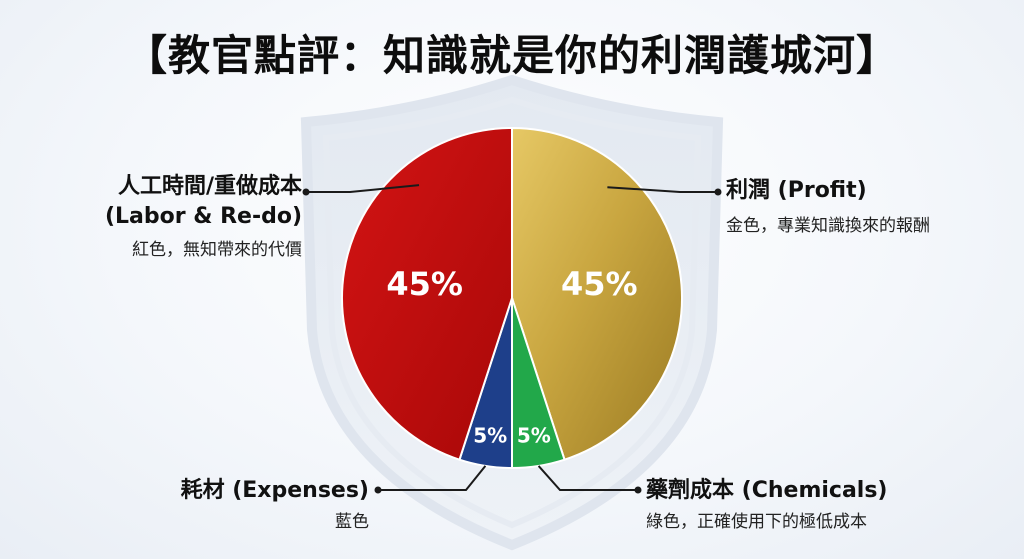  Describe the element at coordinates (306, 192) in the screenshot. I see `leader-dot-labor` at that location.